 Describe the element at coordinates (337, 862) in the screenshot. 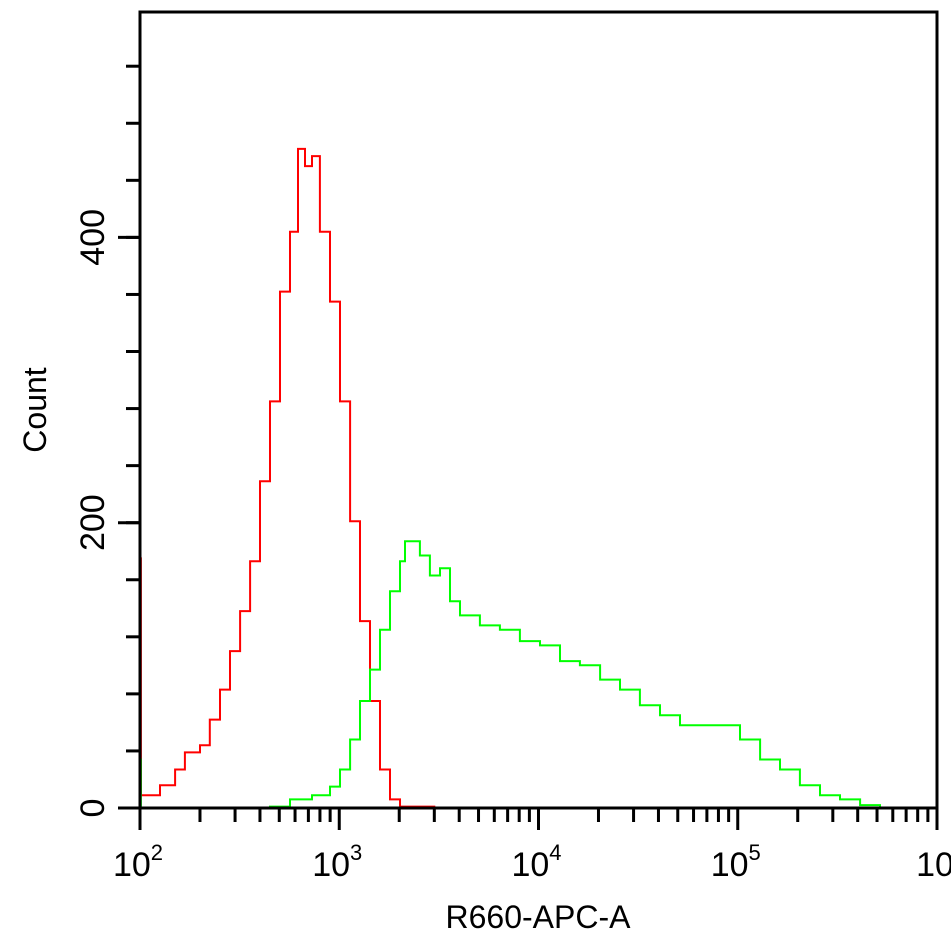

I see `x-tick-label: 10³` at that location.